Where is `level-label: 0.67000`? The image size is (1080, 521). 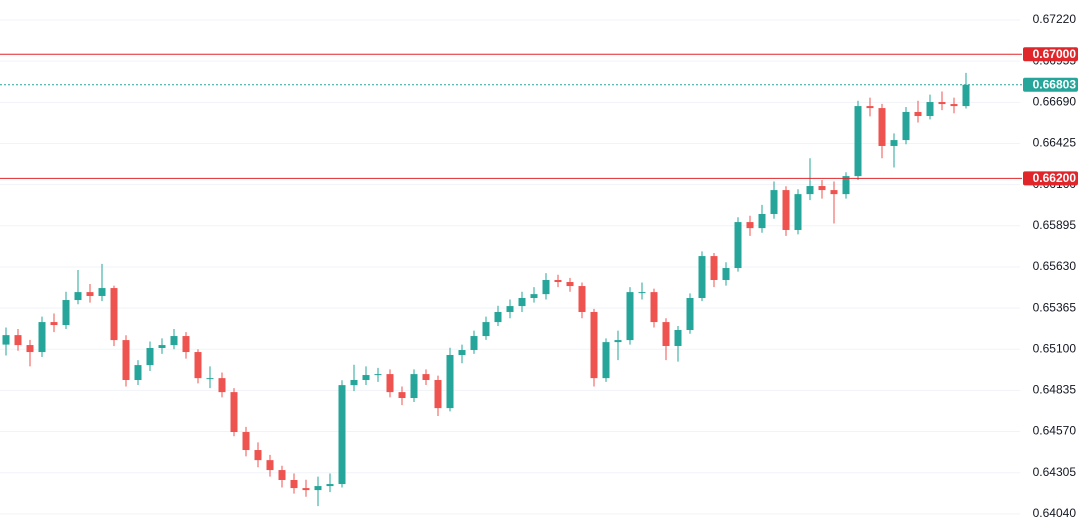 level-label: 0.67000 is located at coordinates (1055, 54).